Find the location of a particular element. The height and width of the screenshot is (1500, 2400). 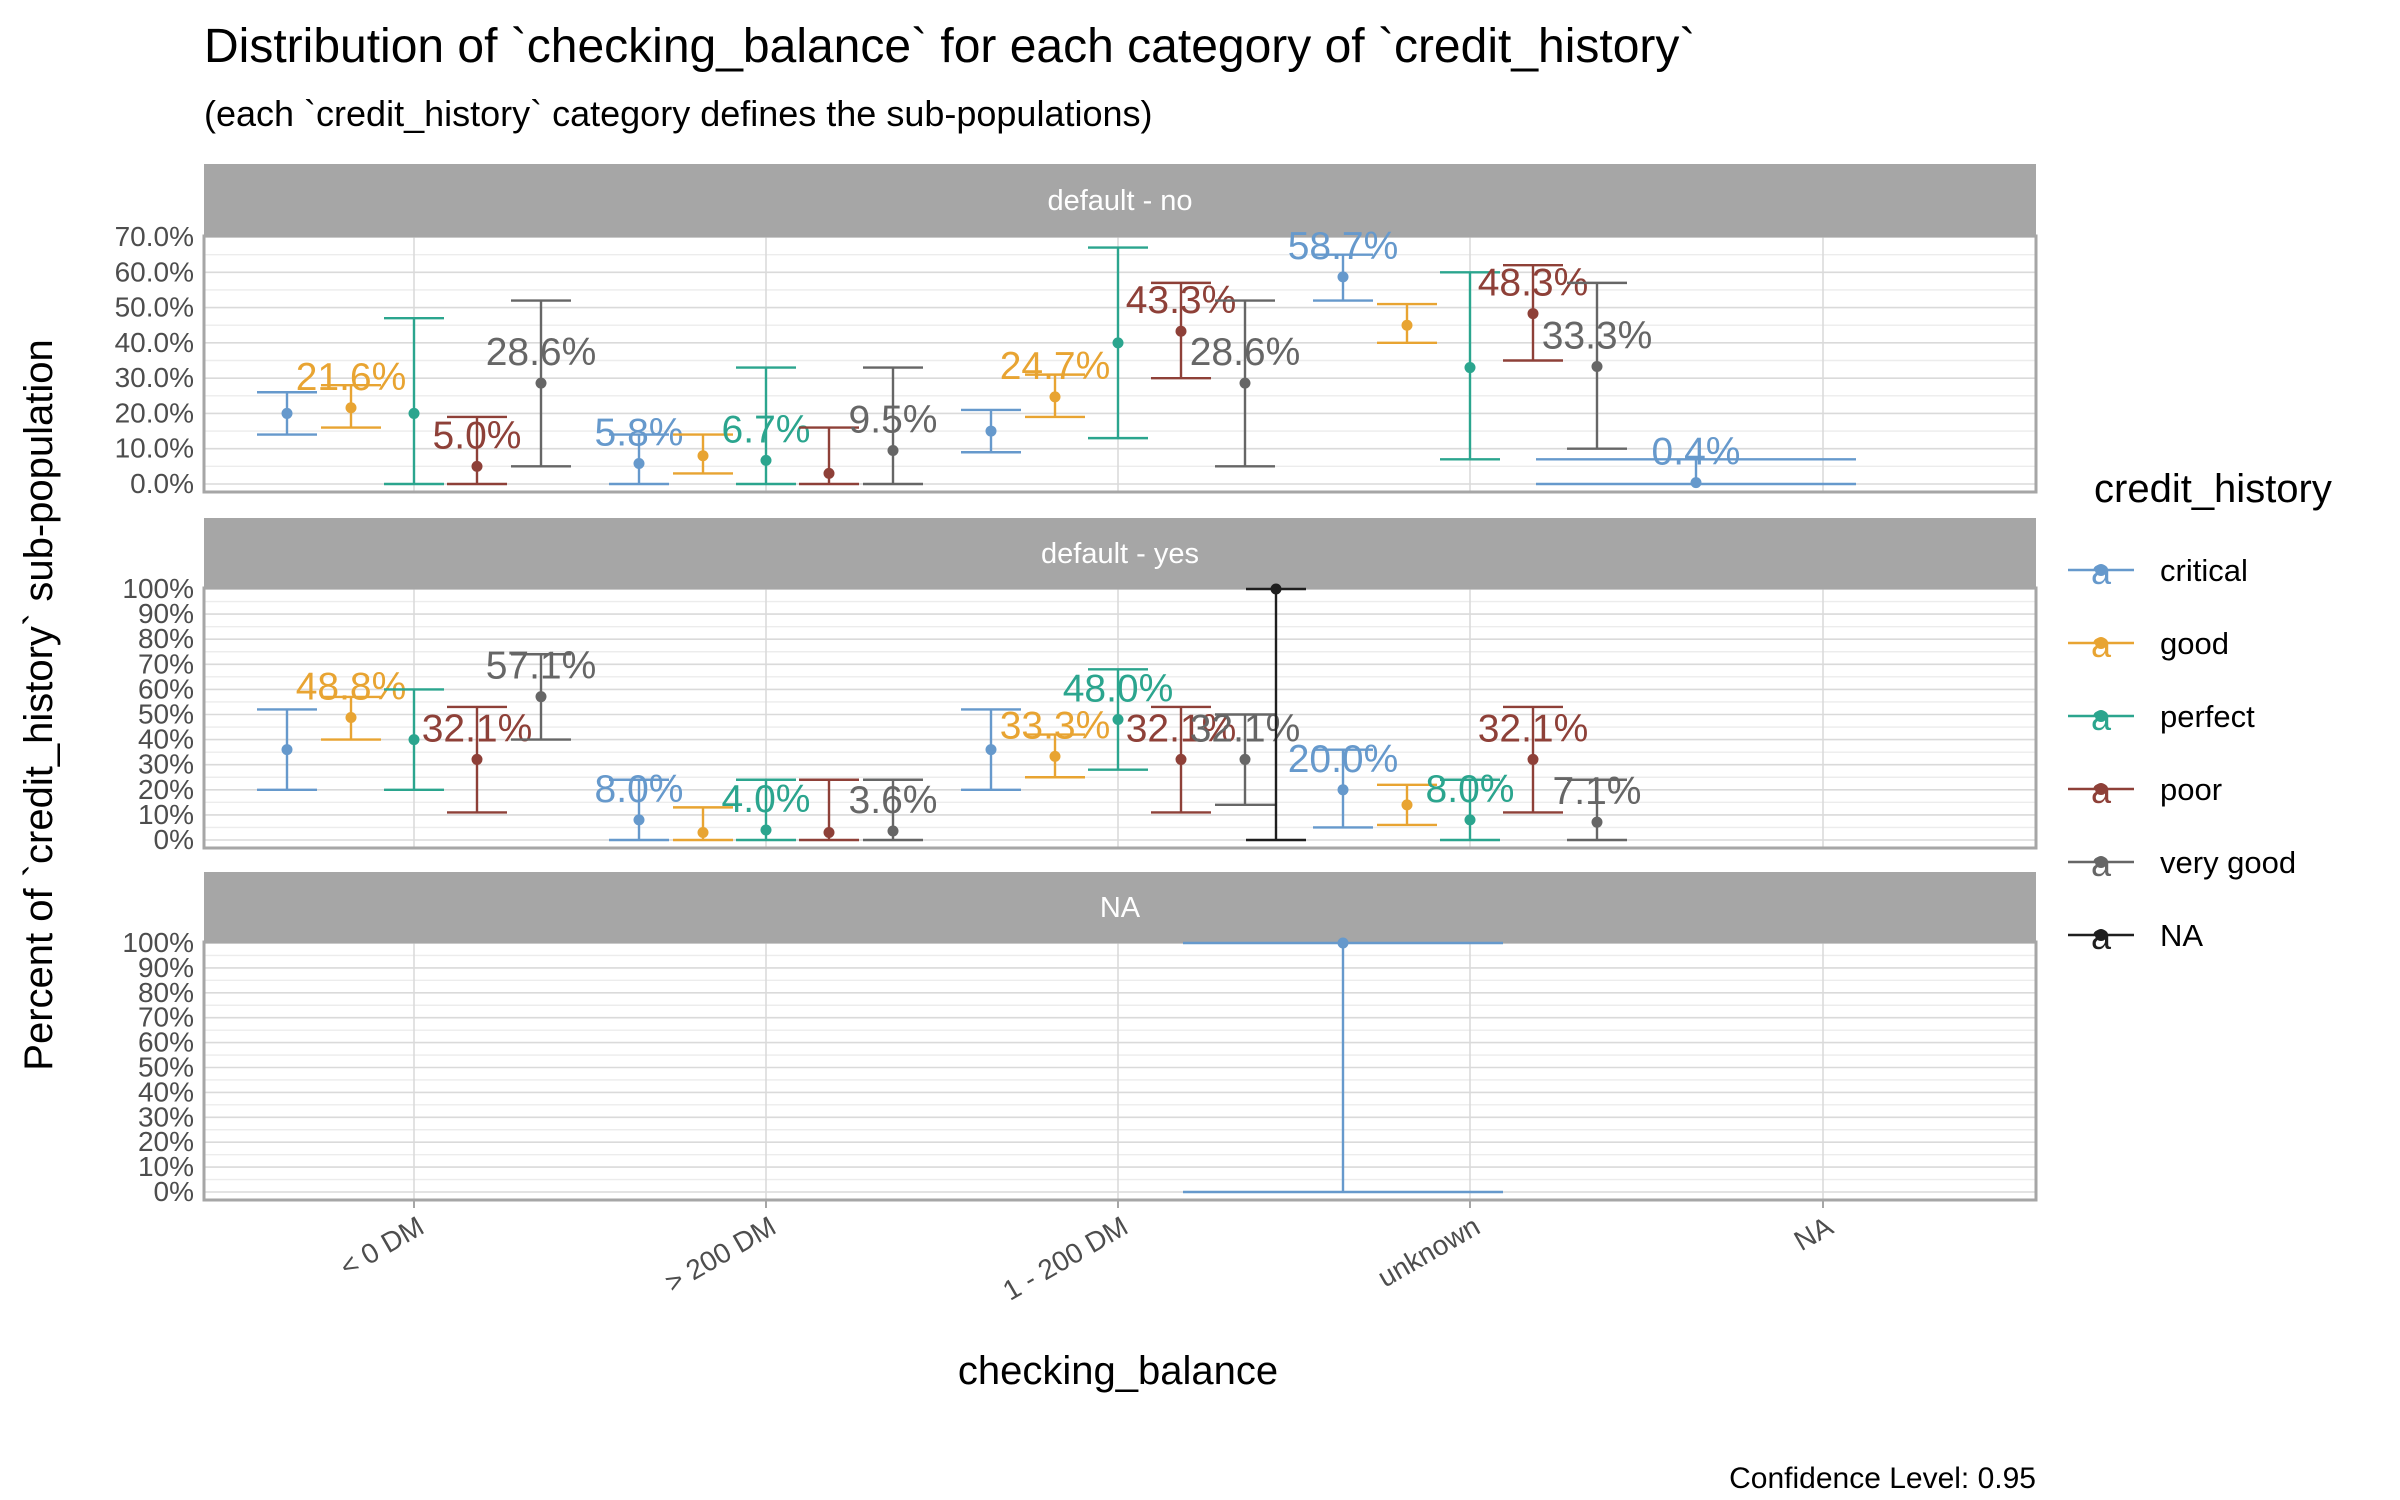

legend-label: good is located at coordinates (2194, 643).